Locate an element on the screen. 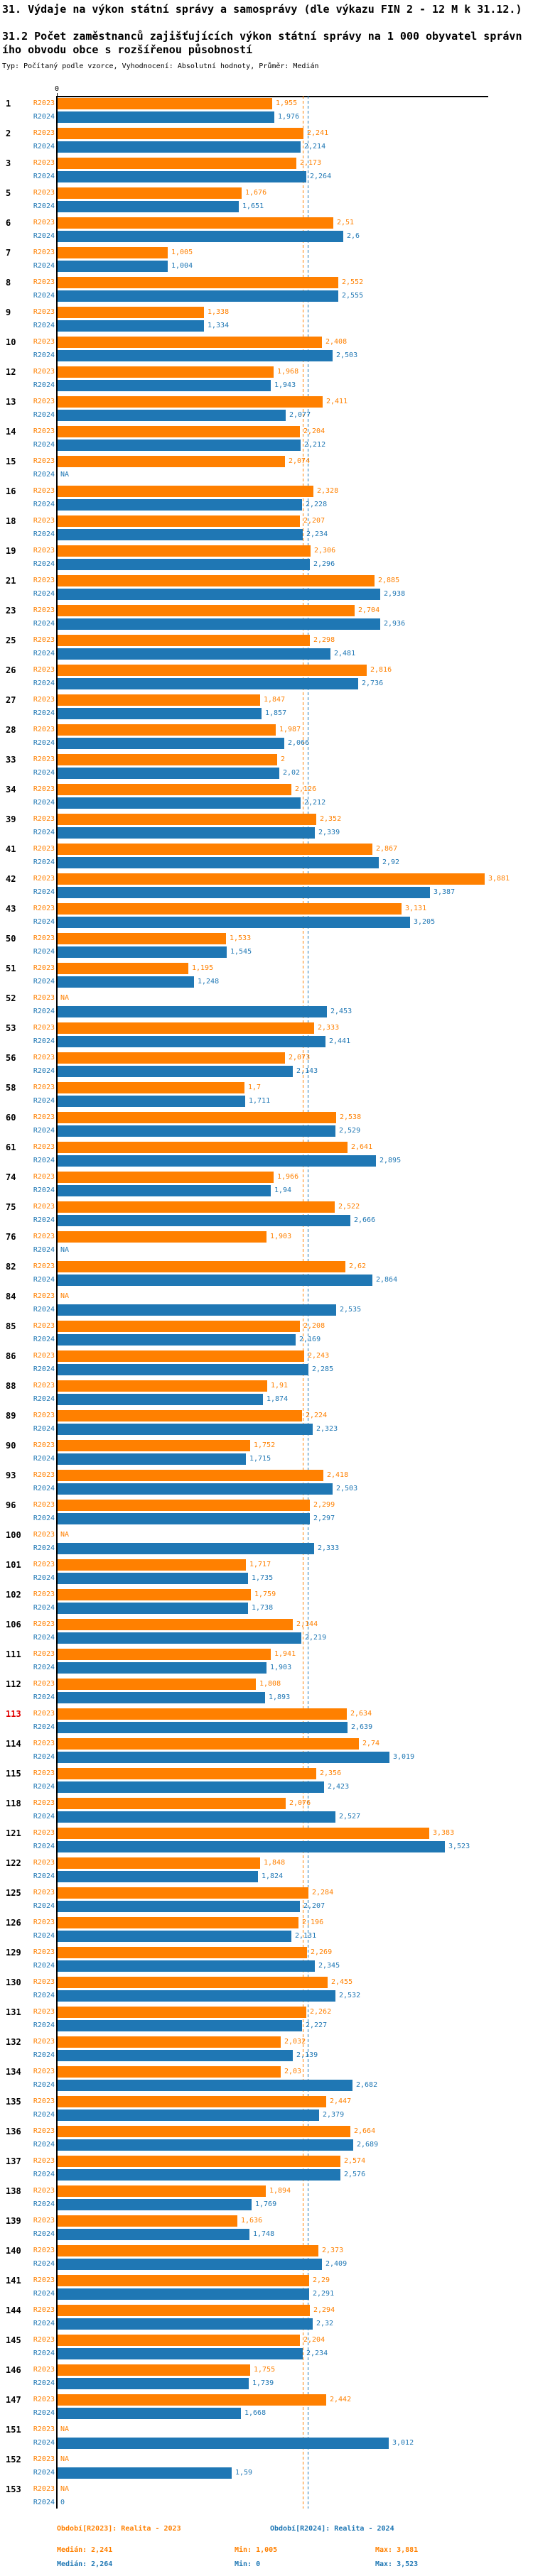 The width and height of the screenshot is (533, 2576). row-id-label: 19 is located at coordinates (11, 551).